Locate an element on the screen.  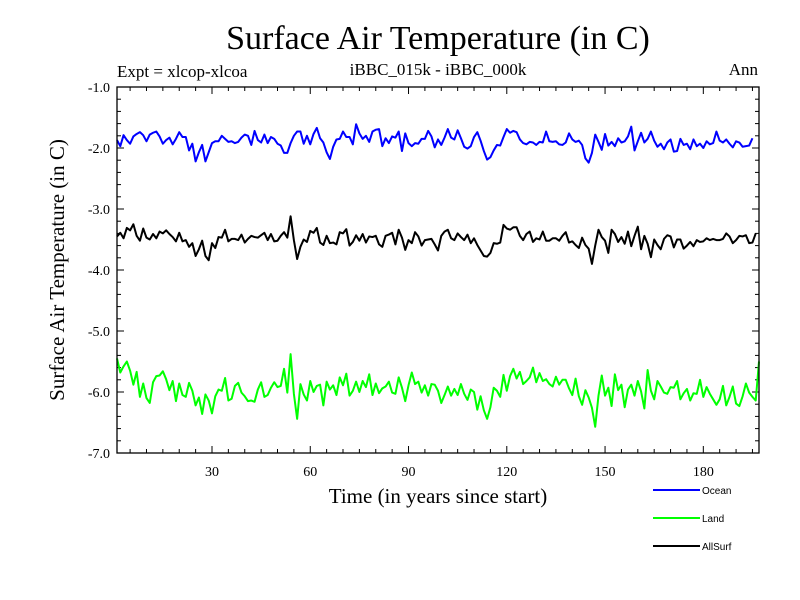
y-tick-label: -2.0 is located at coordinates (99, 149).